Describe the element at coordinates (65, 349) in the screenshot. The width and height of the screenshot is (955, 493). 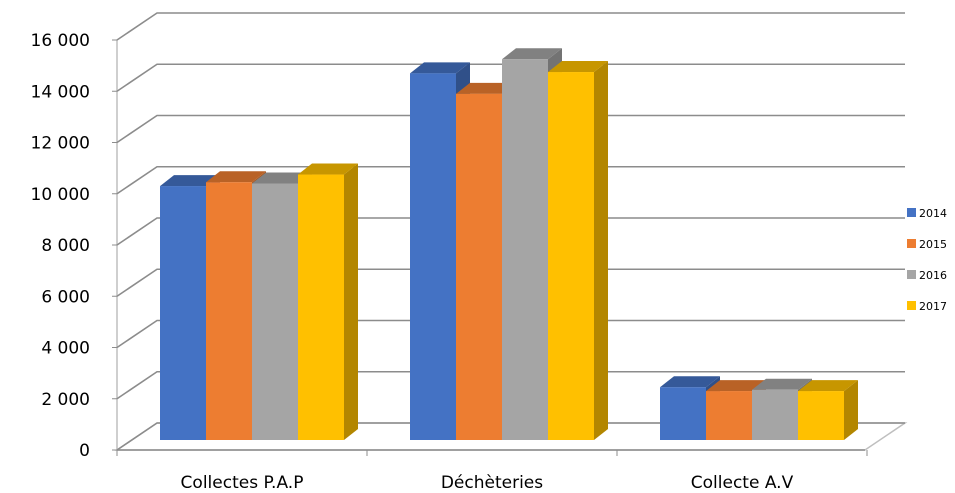
I see `y-tick-label: 4 000` at that location.